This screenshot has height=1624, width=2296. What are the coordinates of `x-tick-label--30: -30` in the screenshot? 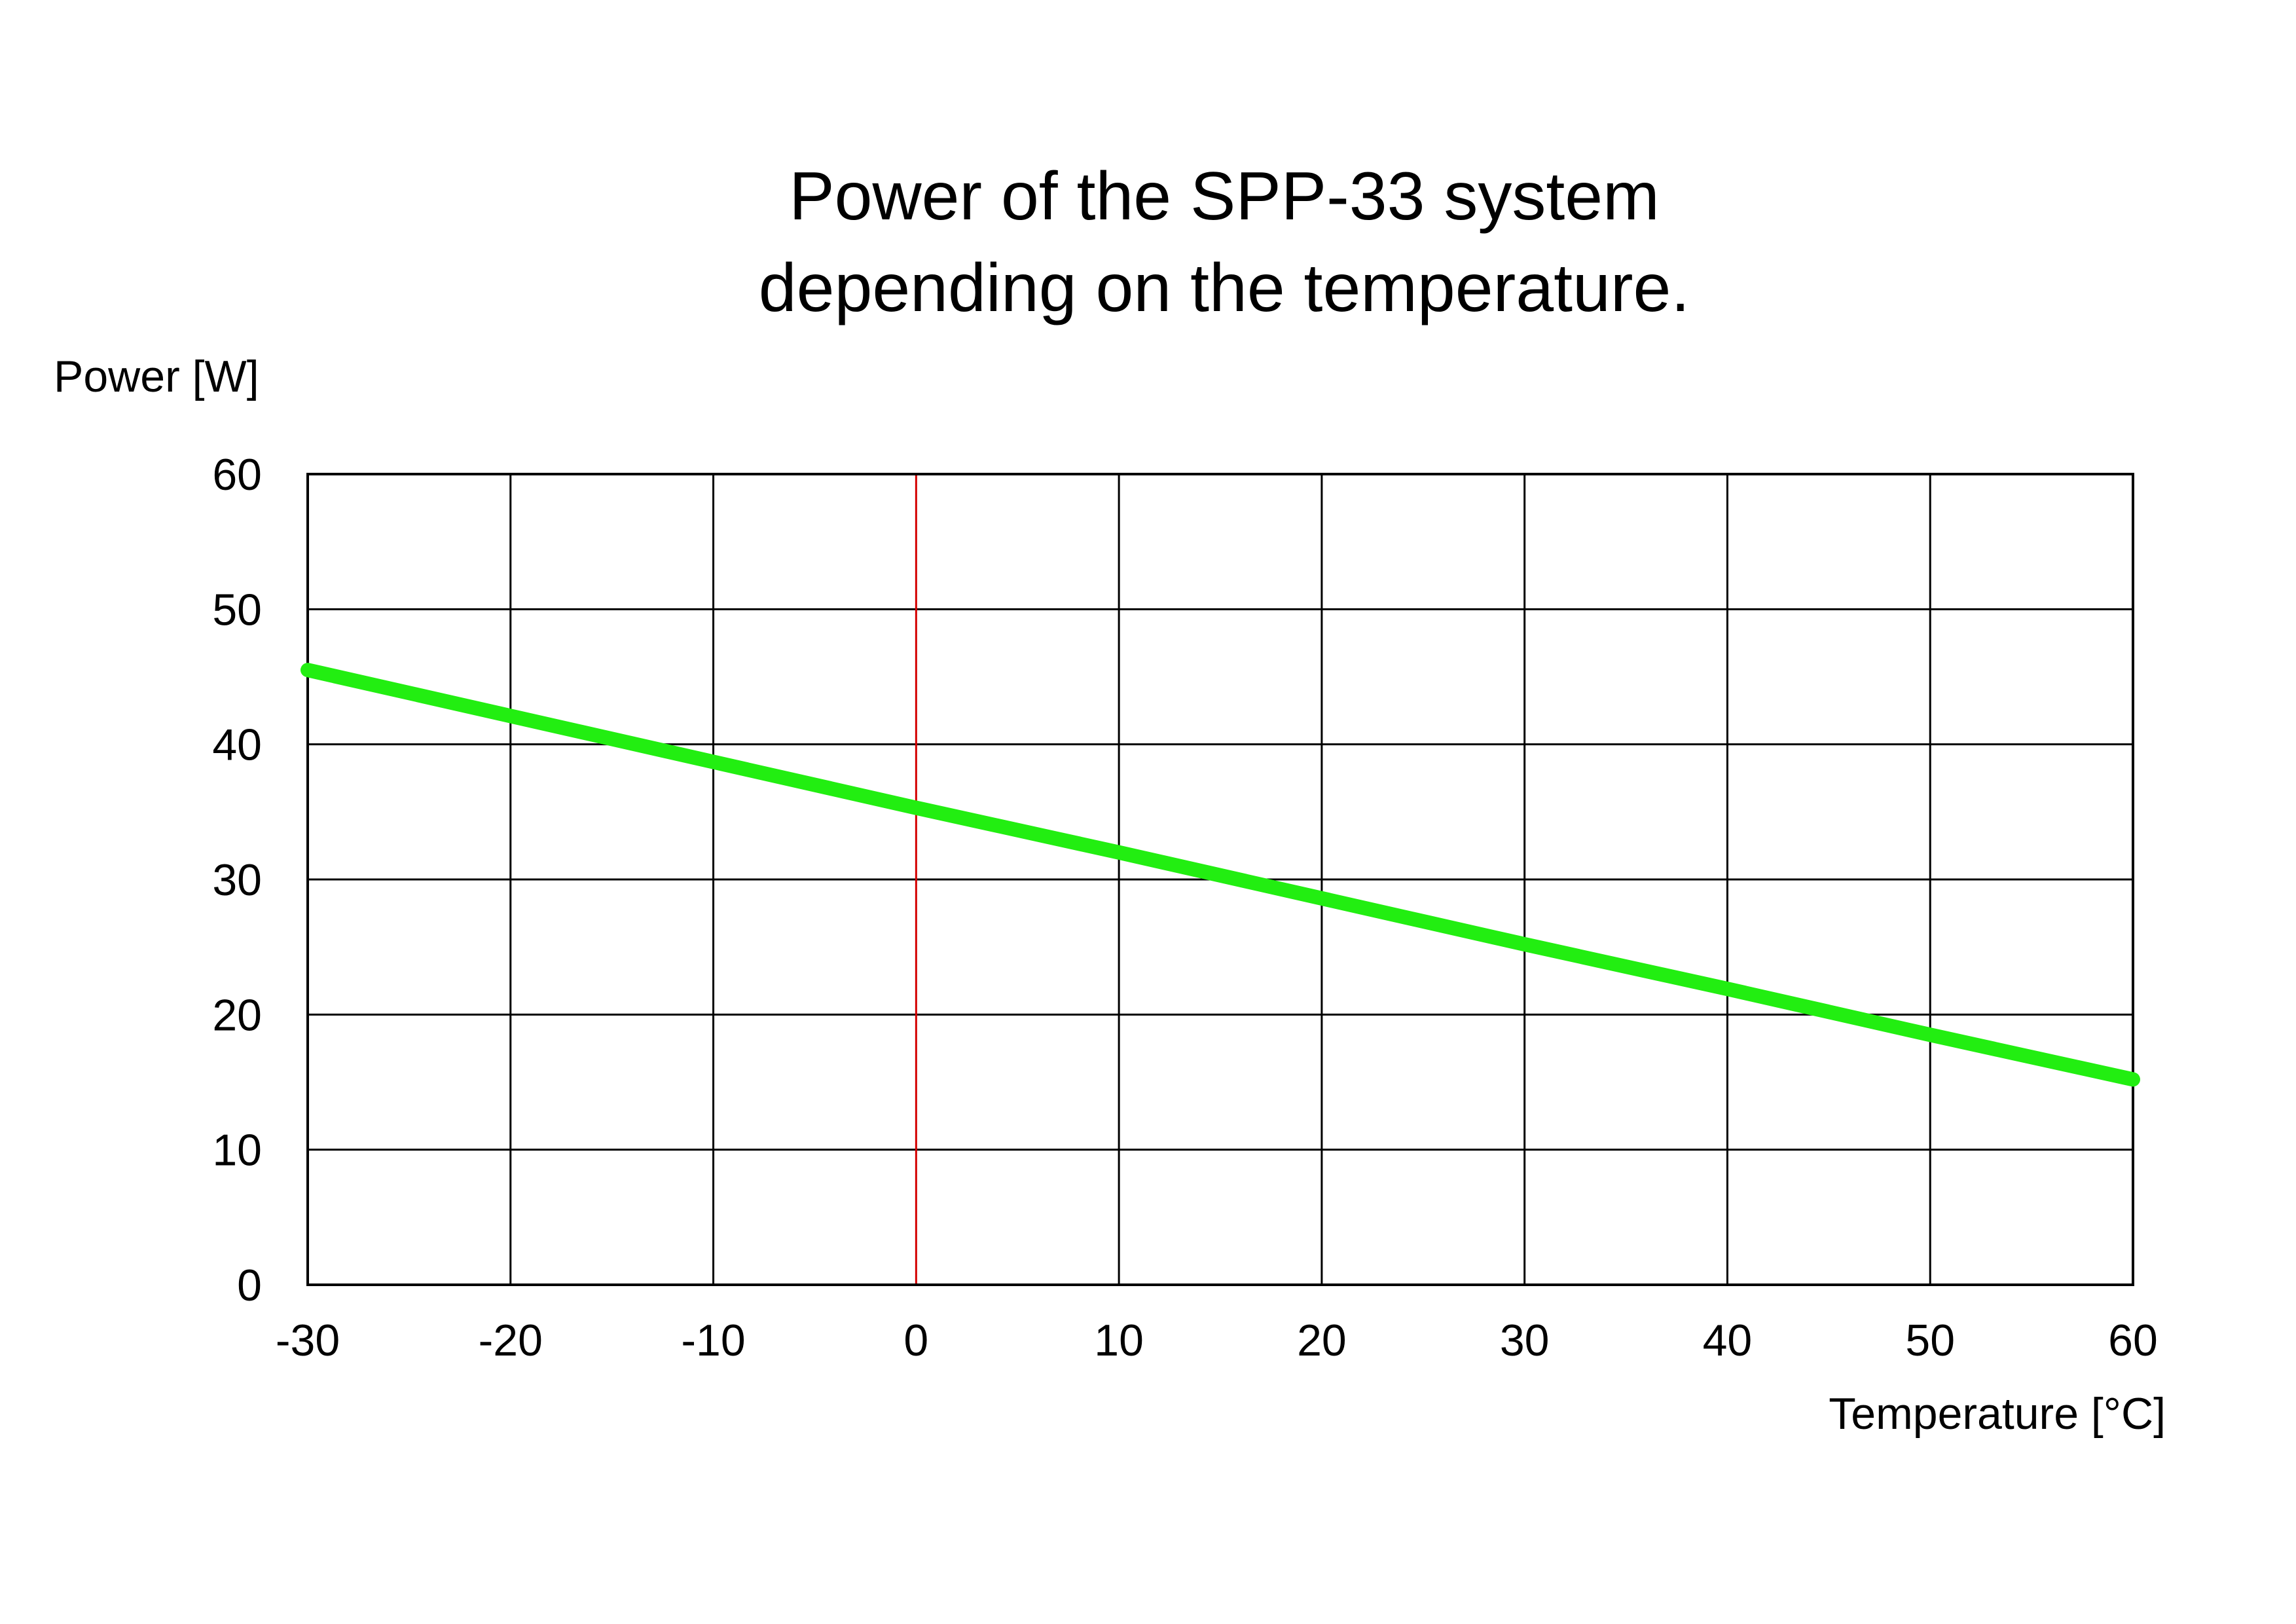 It's located at (308, 1340).